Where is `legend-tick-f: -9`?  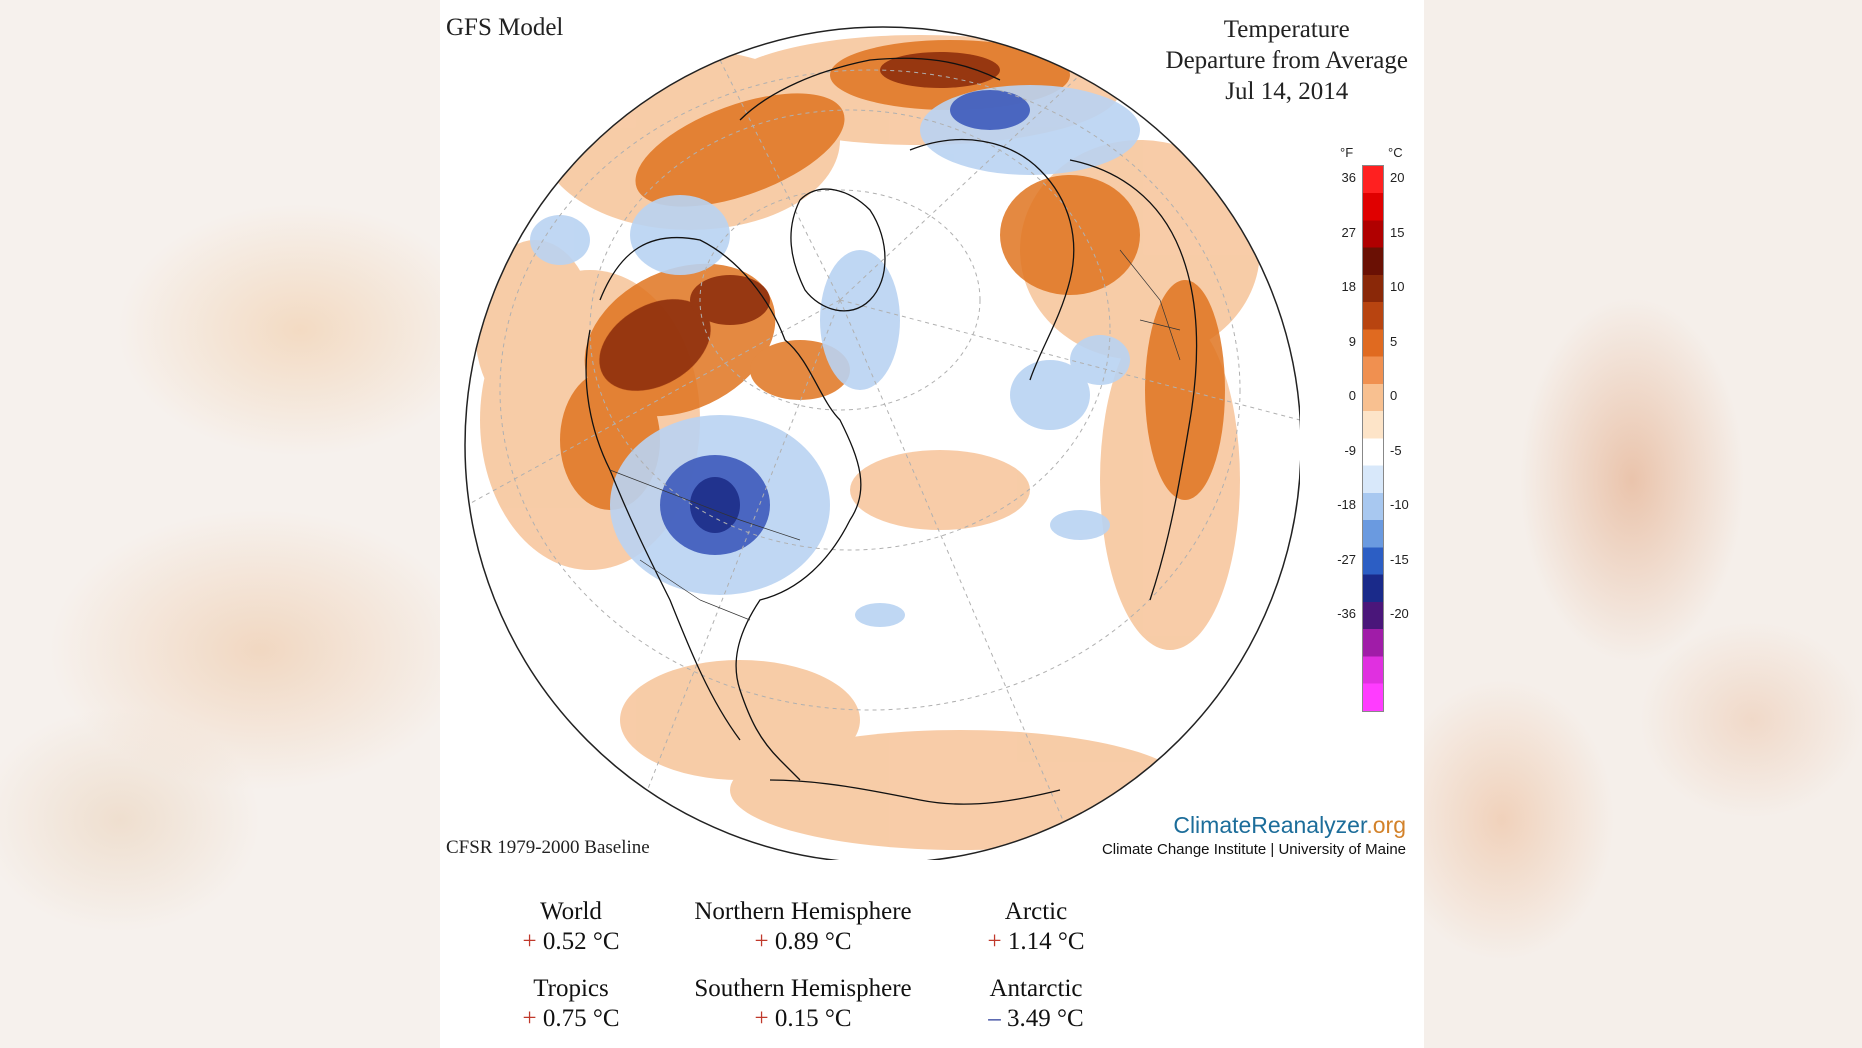
legend-tick-f: -9 is located at coordinates (1350, 450).